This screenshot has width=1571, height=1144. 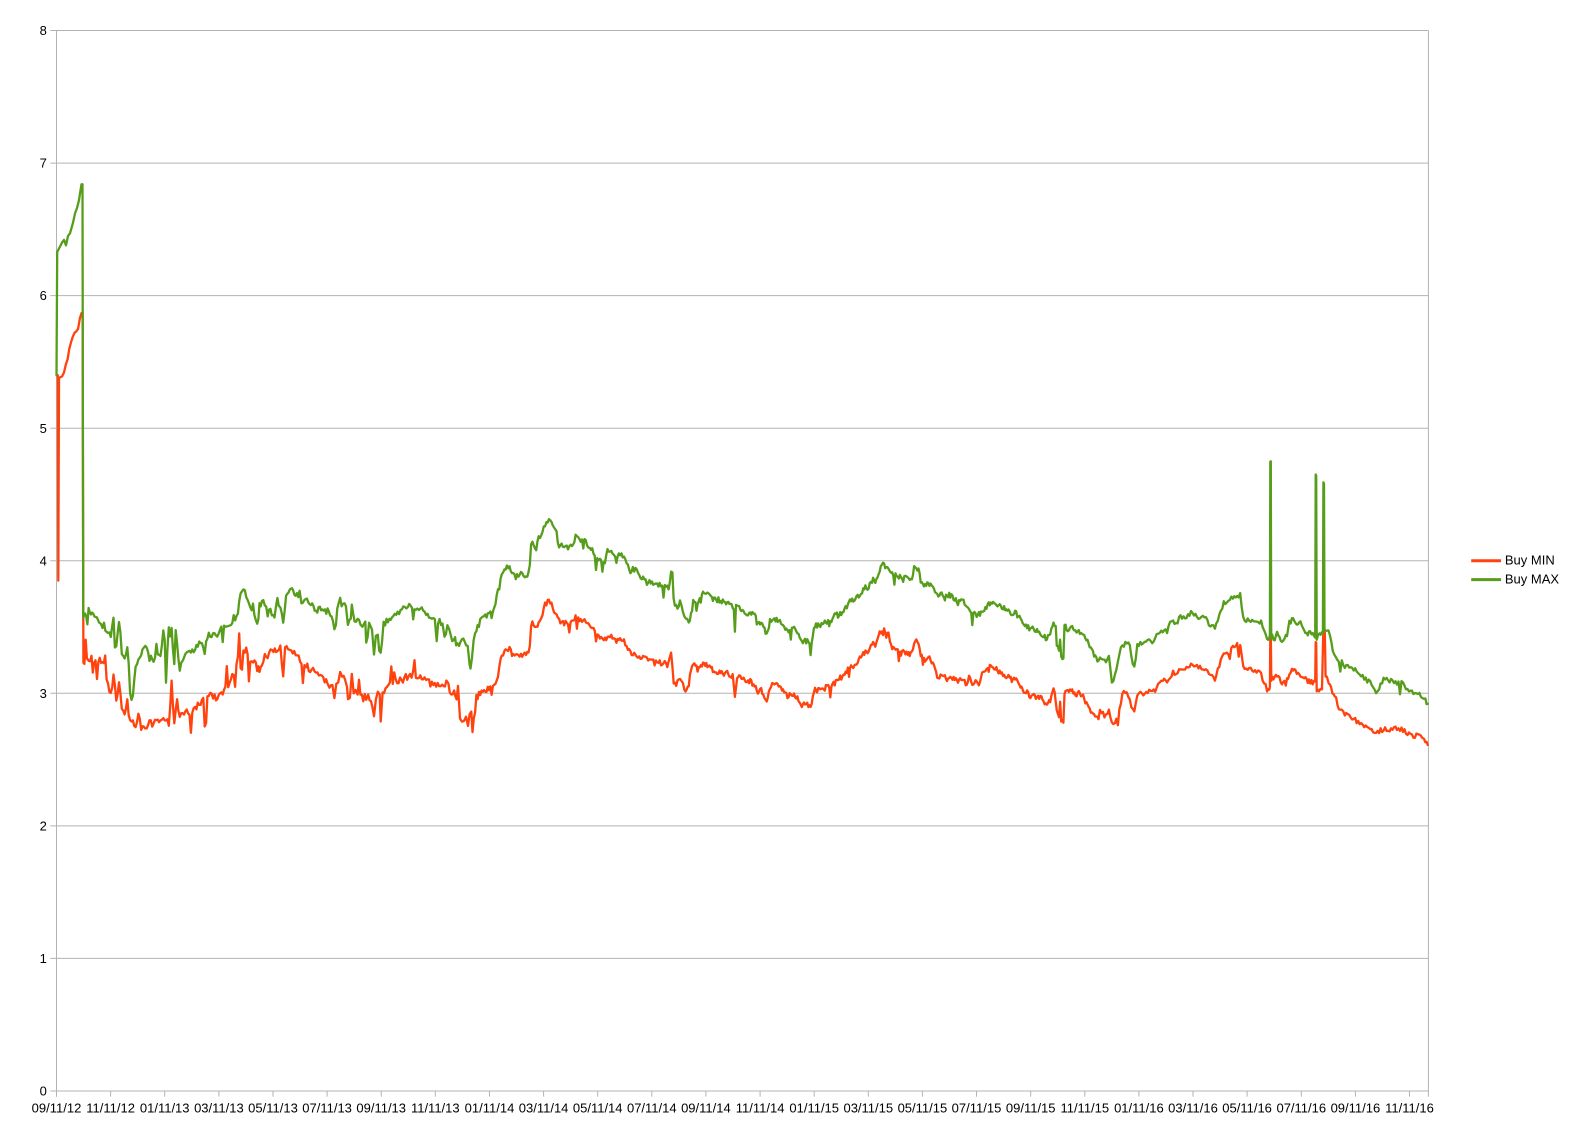 What do you see at coordinates (43, 295) in the screenshot?
I see `svg-text: 6` at bounding box center [43, 295].